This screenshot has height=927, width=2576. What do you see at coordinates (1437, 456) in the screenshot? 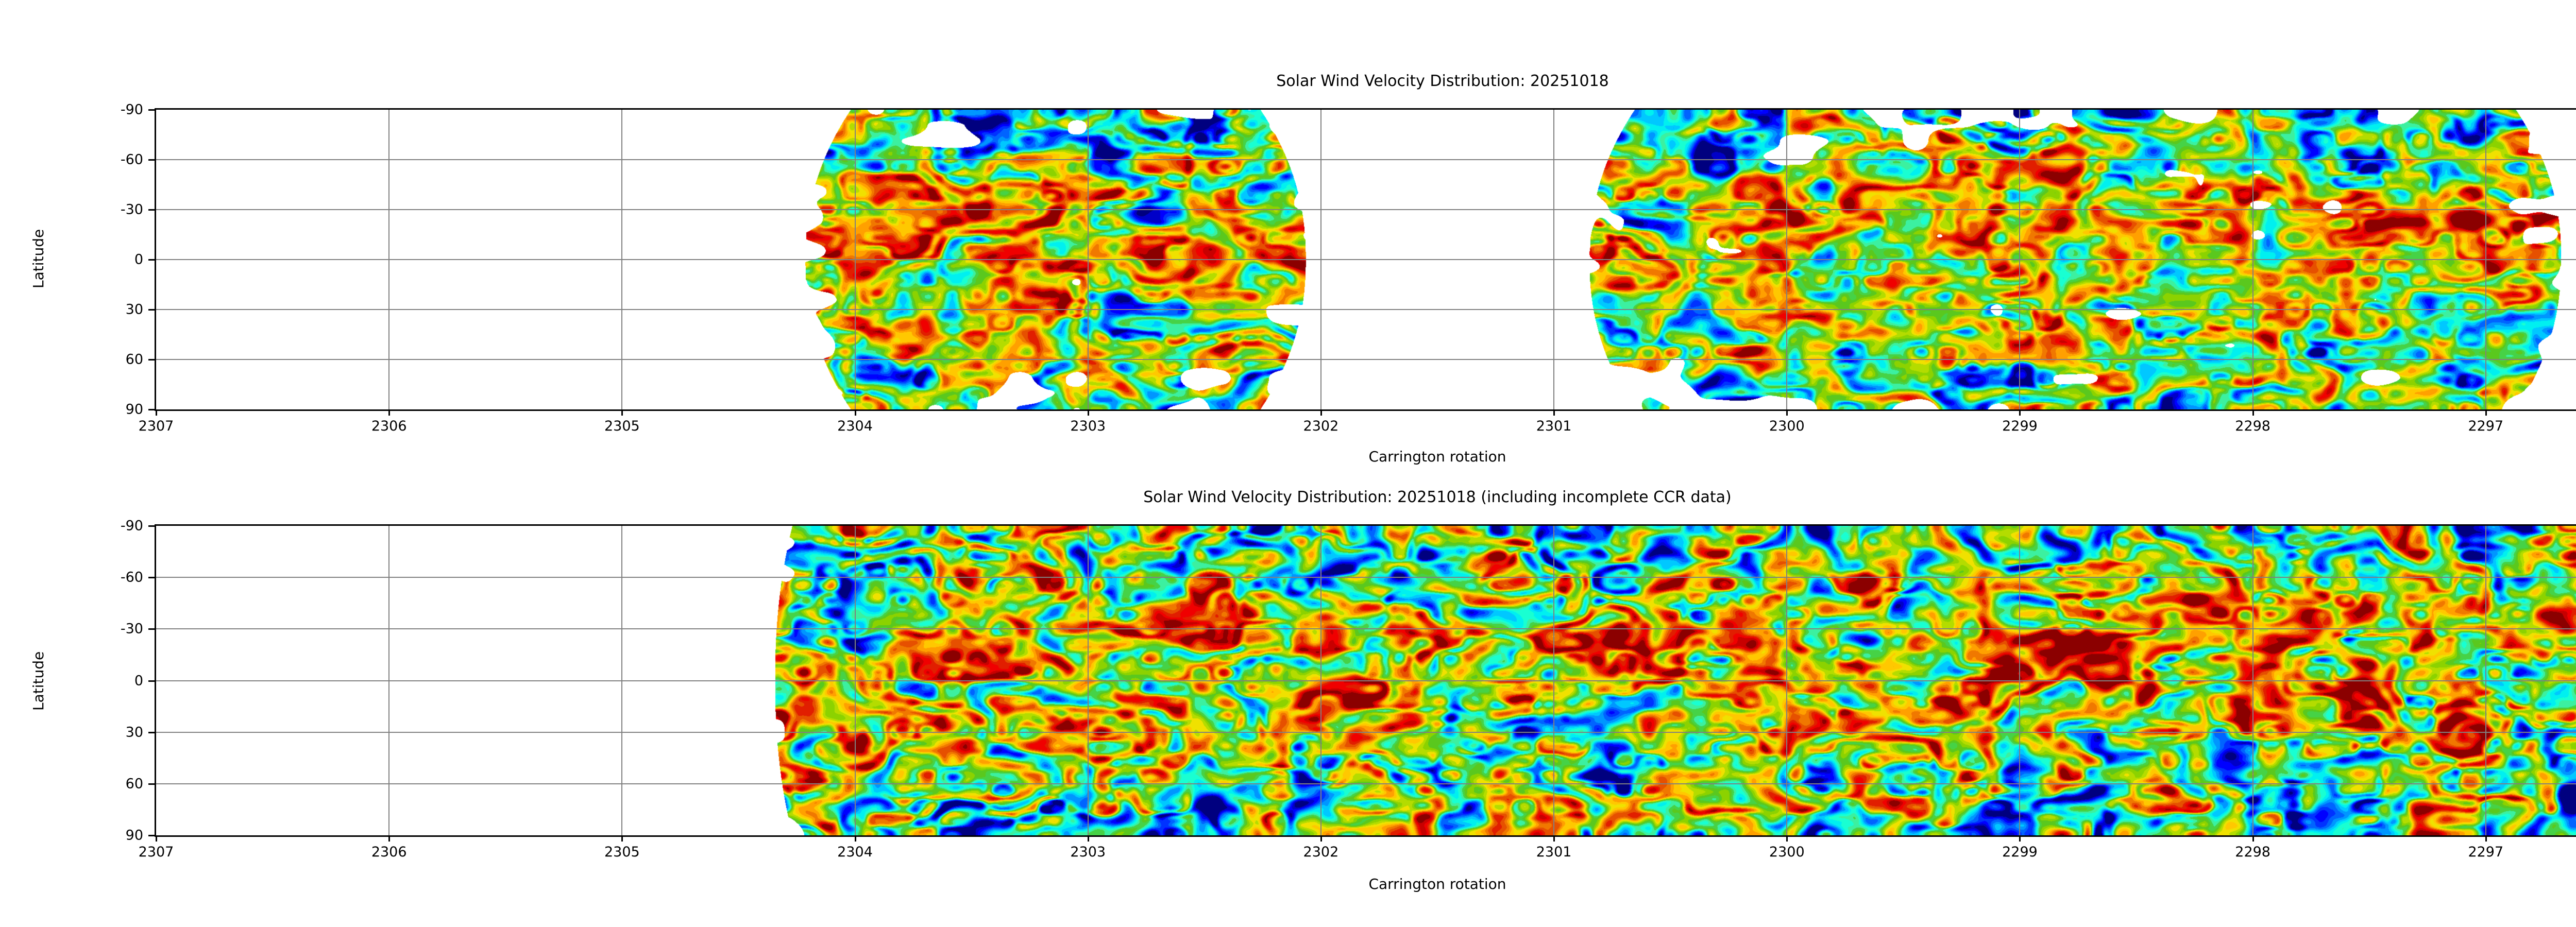
I see `panel-top-xlabel: Carrington rotation` at bounding box center [1437, 456].